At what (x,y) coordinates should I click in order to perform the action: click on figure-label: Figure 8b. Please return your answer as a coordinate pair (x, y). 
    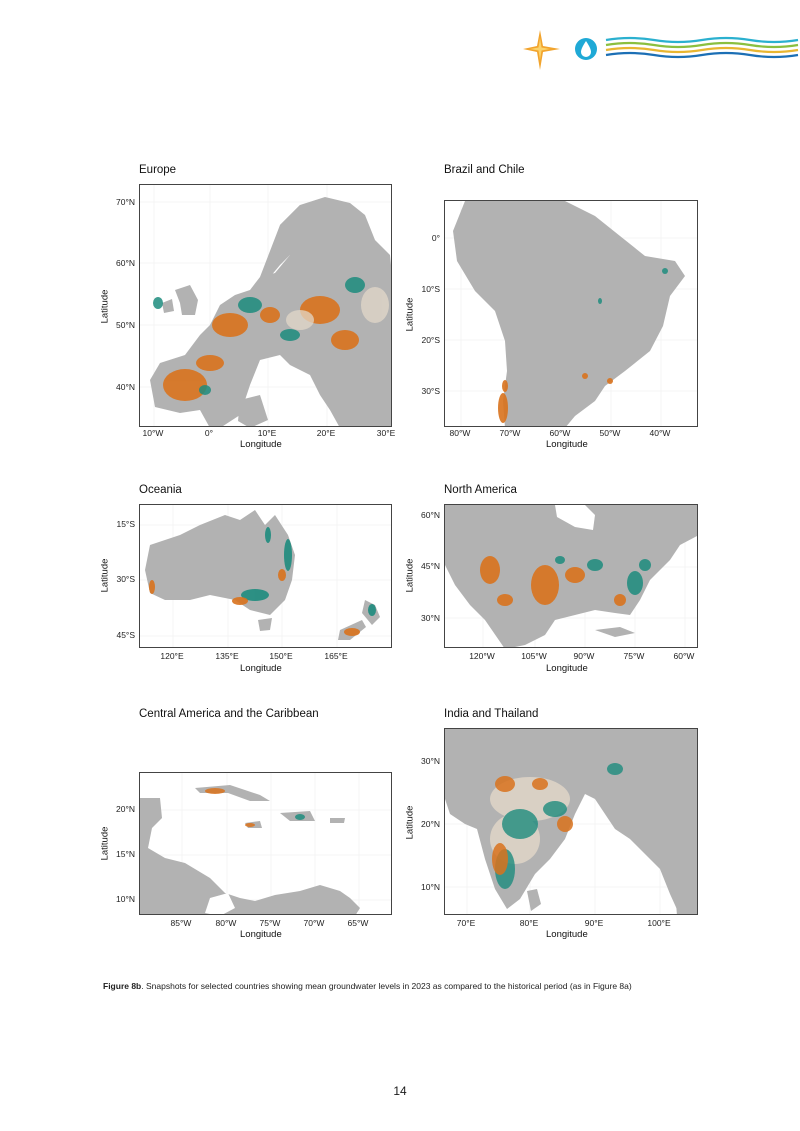
    Looking at the image, I should click on (122, 986).